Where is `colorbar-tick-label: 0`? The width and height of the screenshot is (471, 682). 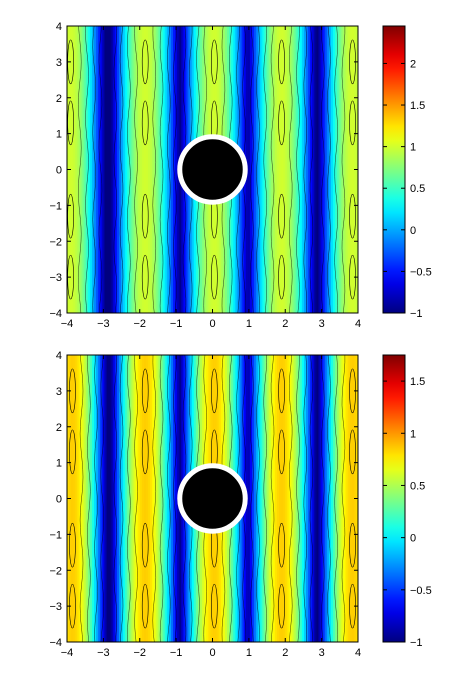 colorbar-tick-label: 0 is located at coordinates (413, 539).